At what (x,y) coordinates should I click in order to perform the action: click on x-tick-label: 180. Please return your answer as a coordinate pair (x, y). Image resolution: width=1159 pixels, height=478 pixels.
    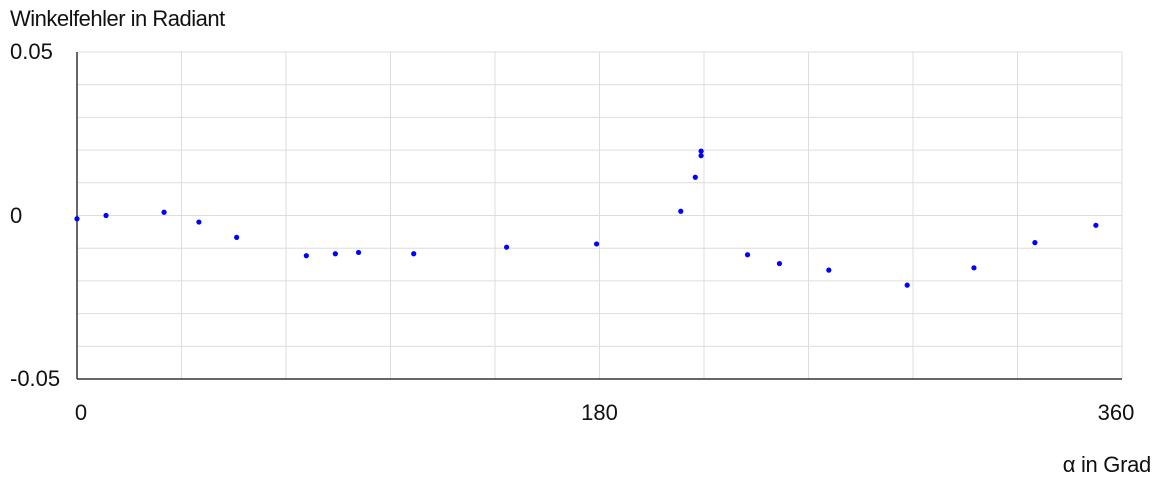
    Looking at the image, I should click on (599, 412).